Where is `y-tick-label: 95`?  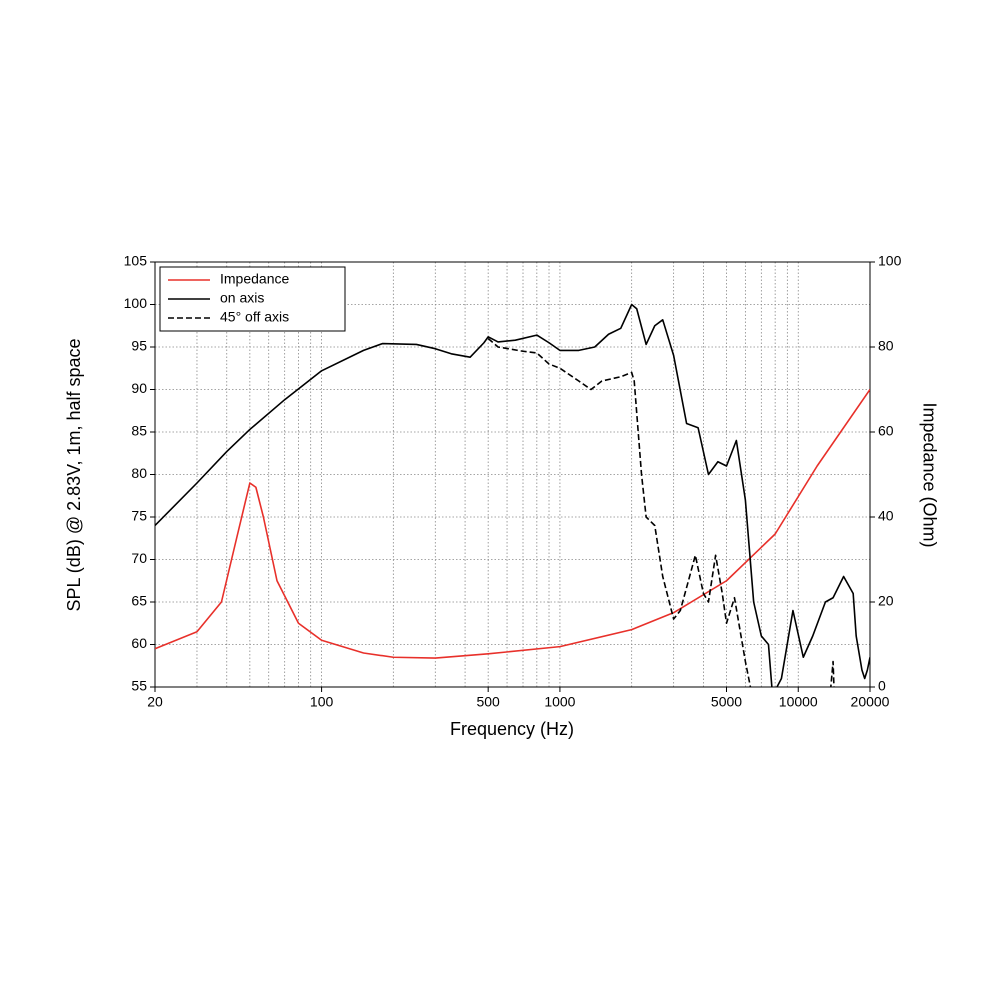
y-tick-label: 95 is located at coordinates (139, 346).